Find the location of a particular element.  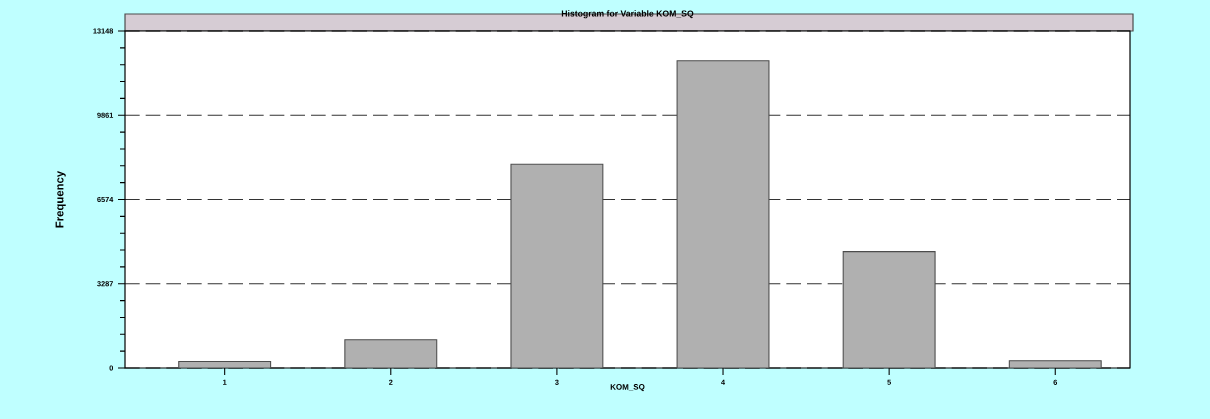

y-axis-title: Frequency is located at coordinates (60, 199).